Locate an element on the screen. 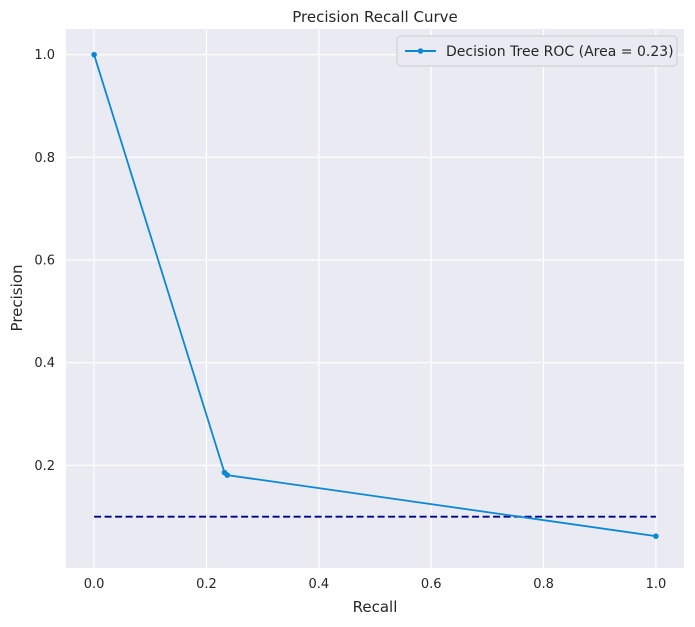 The height and width of the screenshot is (627, 695). x-tick-label: 0.6 is located at coordinates (431, 584).